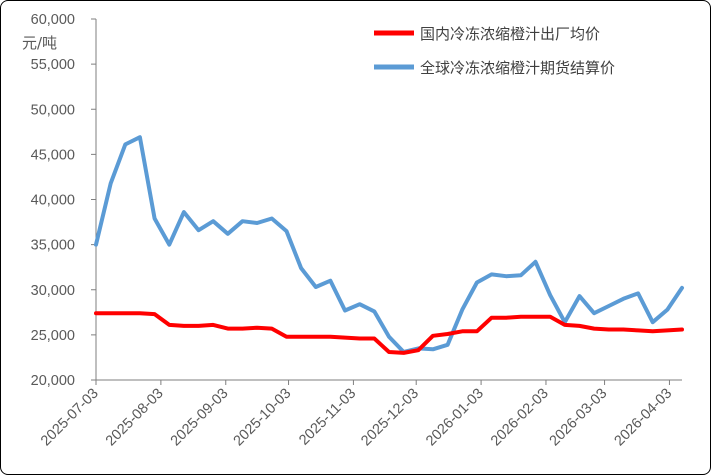  What do you see at coordinates (579, 418) in the screenshot?
I see `x-tick-label: 2026-03-03` at bounding box center [579, 418].